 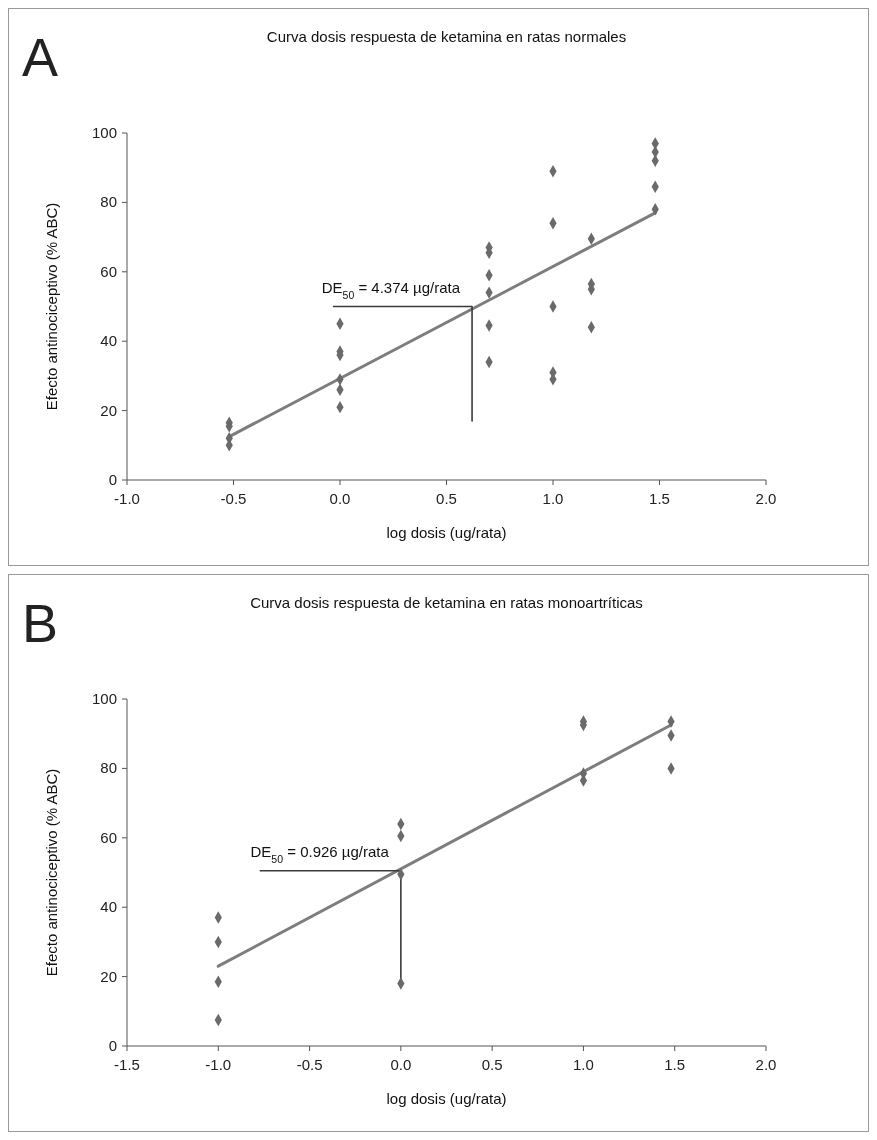 I want to click on chart-title: Curva dosis respuesta de ketamina en ratas monoartríticas, so click(x=446, y=602).